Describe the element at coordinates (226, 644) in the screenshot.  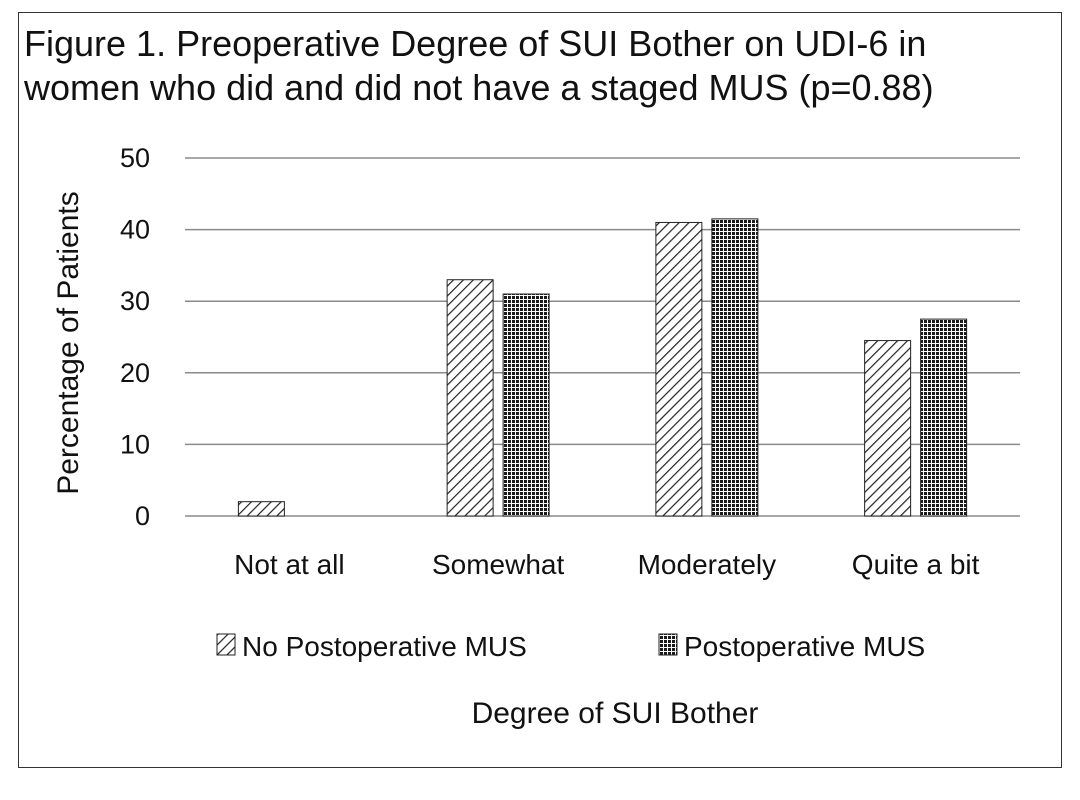
I see `legend-swatch-no-postoperative-mus` at that location.